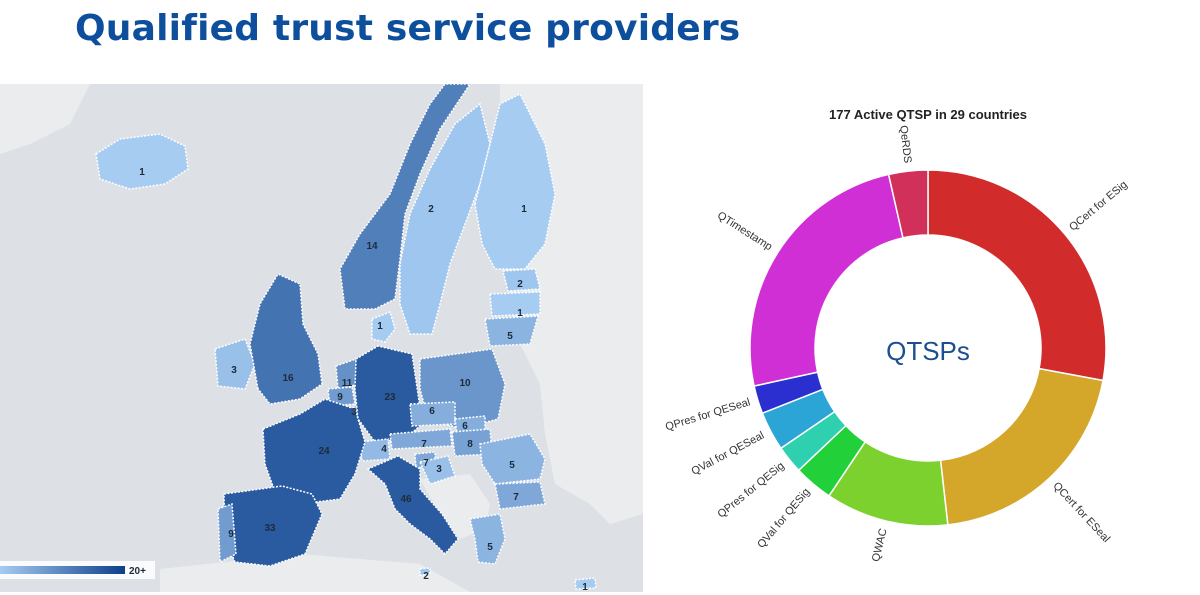  Describe the element at coordinates (431, 209) in the screenshot. I see `country-value-sweden: 2` at that location.